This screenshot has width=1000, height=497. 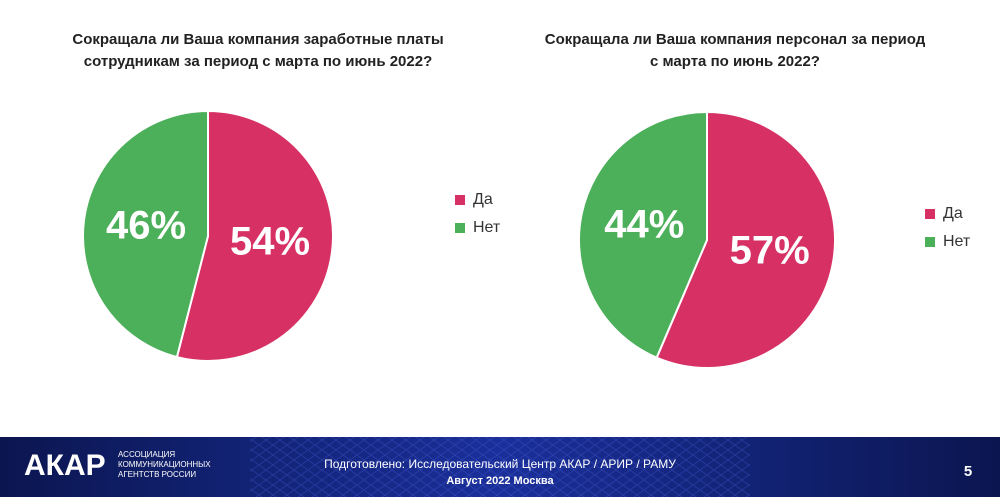 What do you see at coordinates (146, 454) in the screenshot?
I see `logo-subtitle: АССОЦИАЦИЯ` at bounding box center [146, 454].